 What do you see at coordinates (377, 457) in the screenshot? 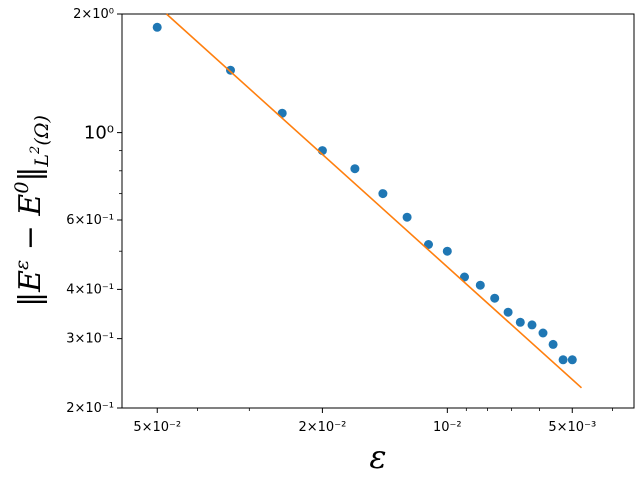
I see `x-axis-label: ε` at bounding box center [377, 457].